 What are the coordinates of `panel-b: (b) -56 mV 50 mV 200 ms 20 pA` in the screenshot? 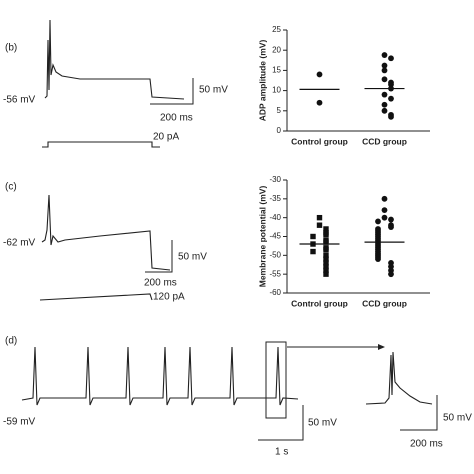 It's located at (115, 83).